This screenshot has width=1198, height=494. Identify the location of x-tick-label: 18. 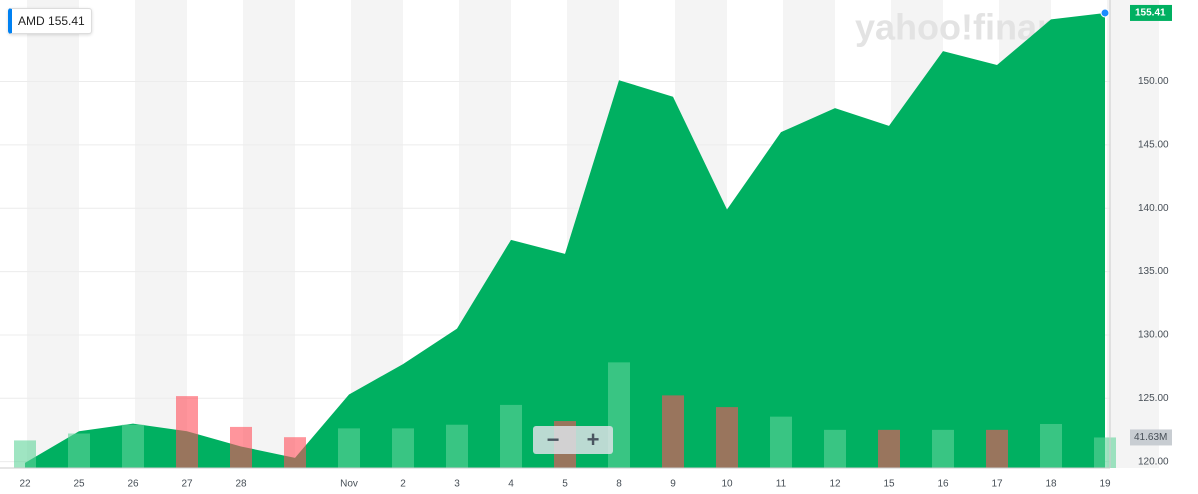
(1051, 484).